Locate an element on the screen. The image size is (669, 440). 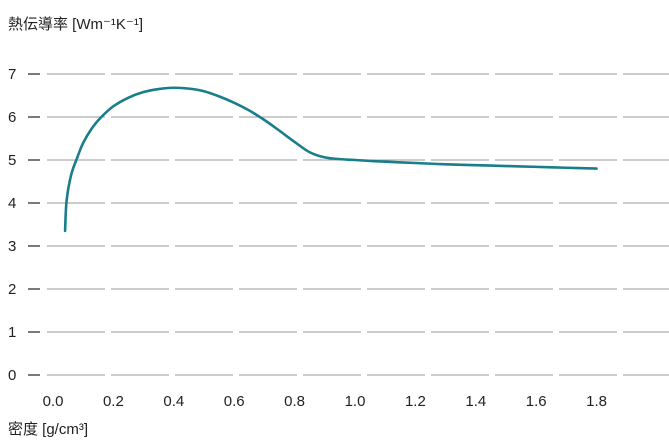
y-axis-label: 熱伝導率 [Wm⁻¹K⁻¹] is located at coordinates (75, 24).